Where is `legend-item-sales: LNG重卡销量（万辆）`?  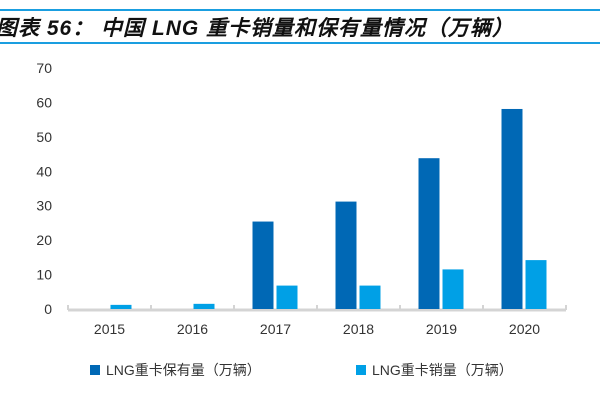 legend-item-sales: LNG重卡销量（万辆） is located at coordinates (434, 370).